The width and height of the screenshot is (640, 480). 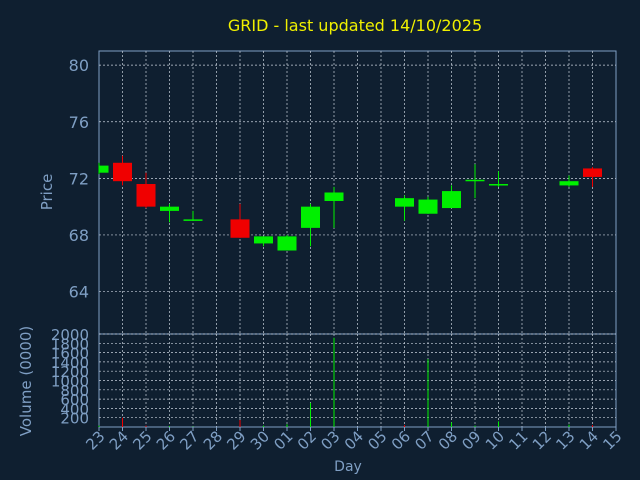 What do you see at coordinates (70, 354) in the screenshot?
I see `volume-tick-label: 1600` at bounding box center [70, 354].